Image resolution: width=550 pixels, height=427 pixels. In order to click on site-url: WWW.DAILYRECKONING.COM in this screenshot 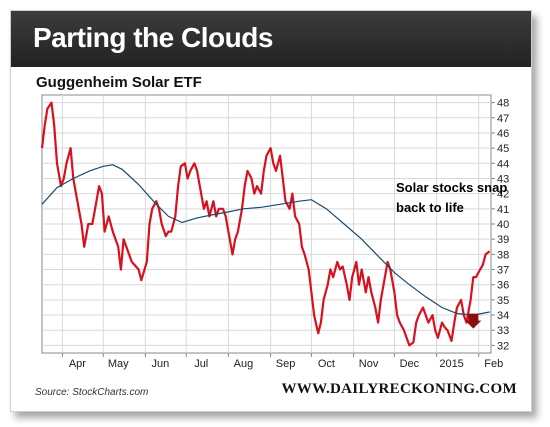, I will do `click(399, 389)`.